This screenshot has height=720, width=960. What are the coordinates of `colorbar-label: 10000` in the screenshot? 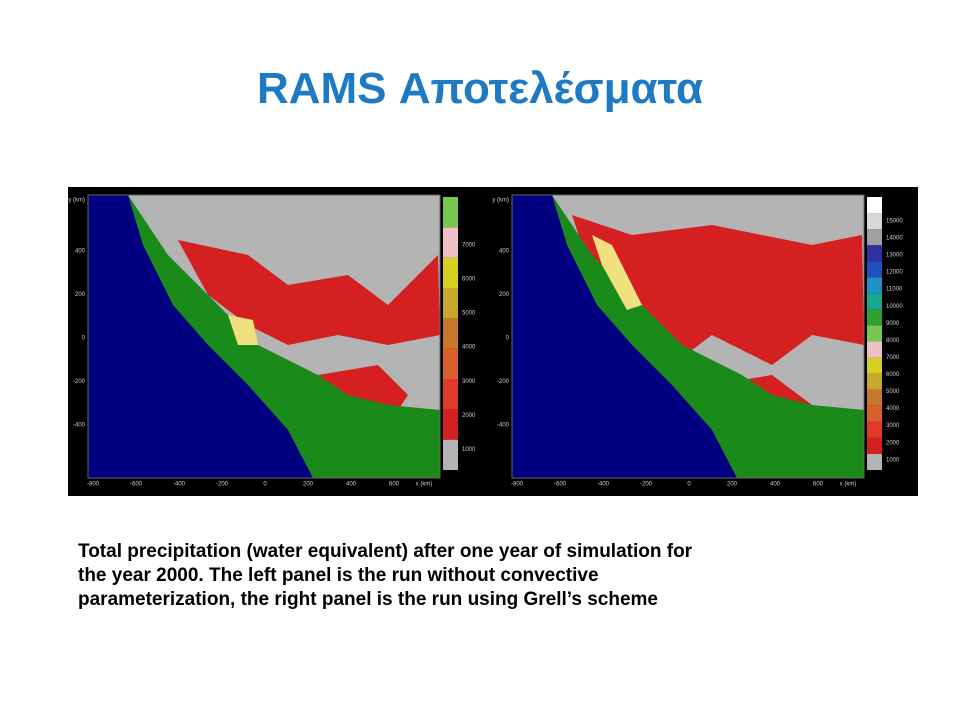 It's located at (894, 307).